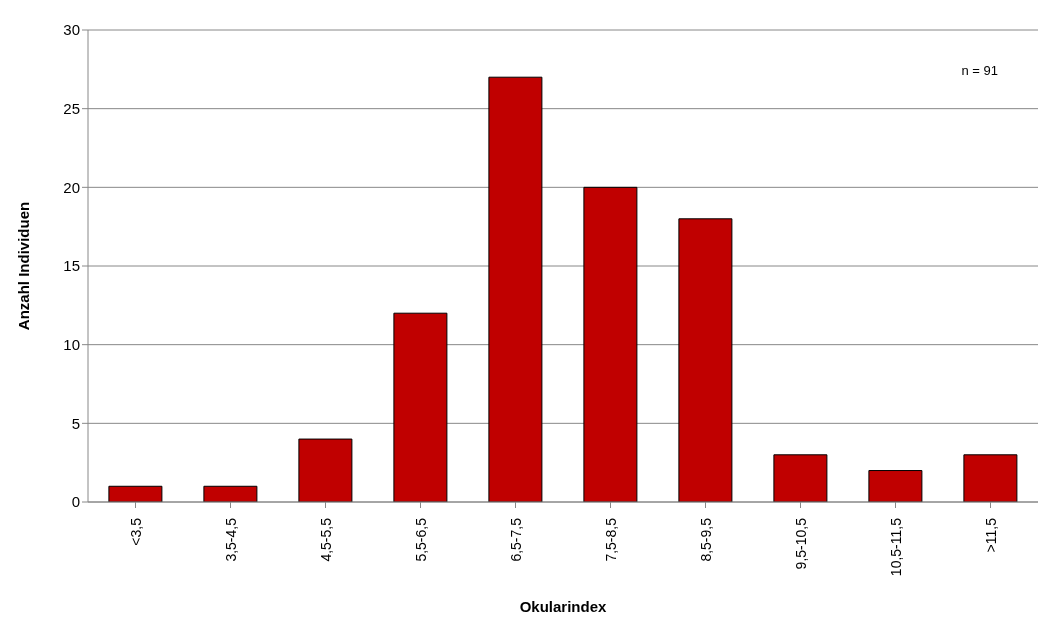 The image size is (1054, 630). What do you see at coordinates (515, 539) in the screenshot?
I see `x-tick-label: 6,5-7,5` at bounding box center [515, 539].